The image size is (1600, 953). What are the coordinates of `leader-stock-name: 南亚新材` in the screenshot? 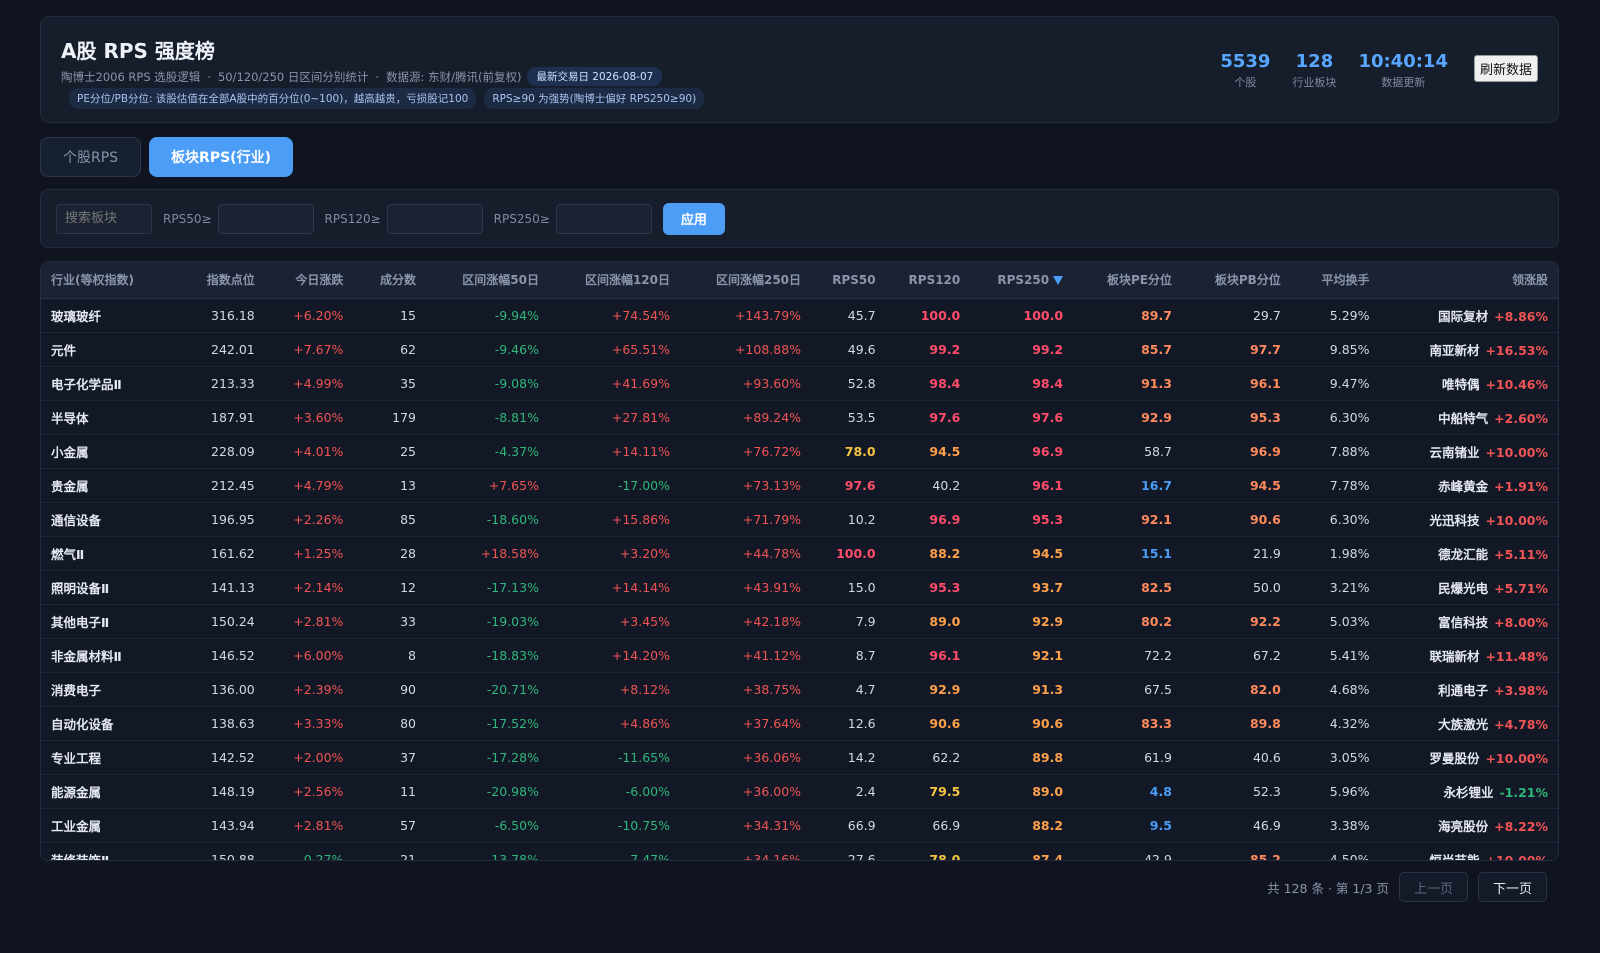 It's located at (1454, 350).